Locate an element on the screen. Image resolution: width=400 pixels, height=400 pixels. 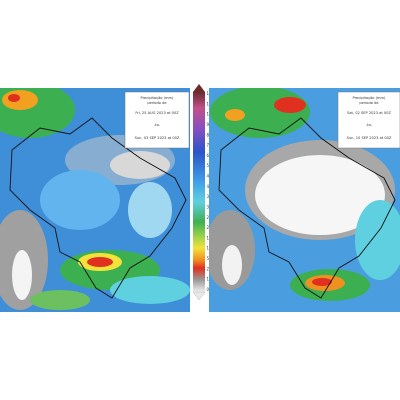
colorbar-label: 2 is located at coordinates (208, 268).